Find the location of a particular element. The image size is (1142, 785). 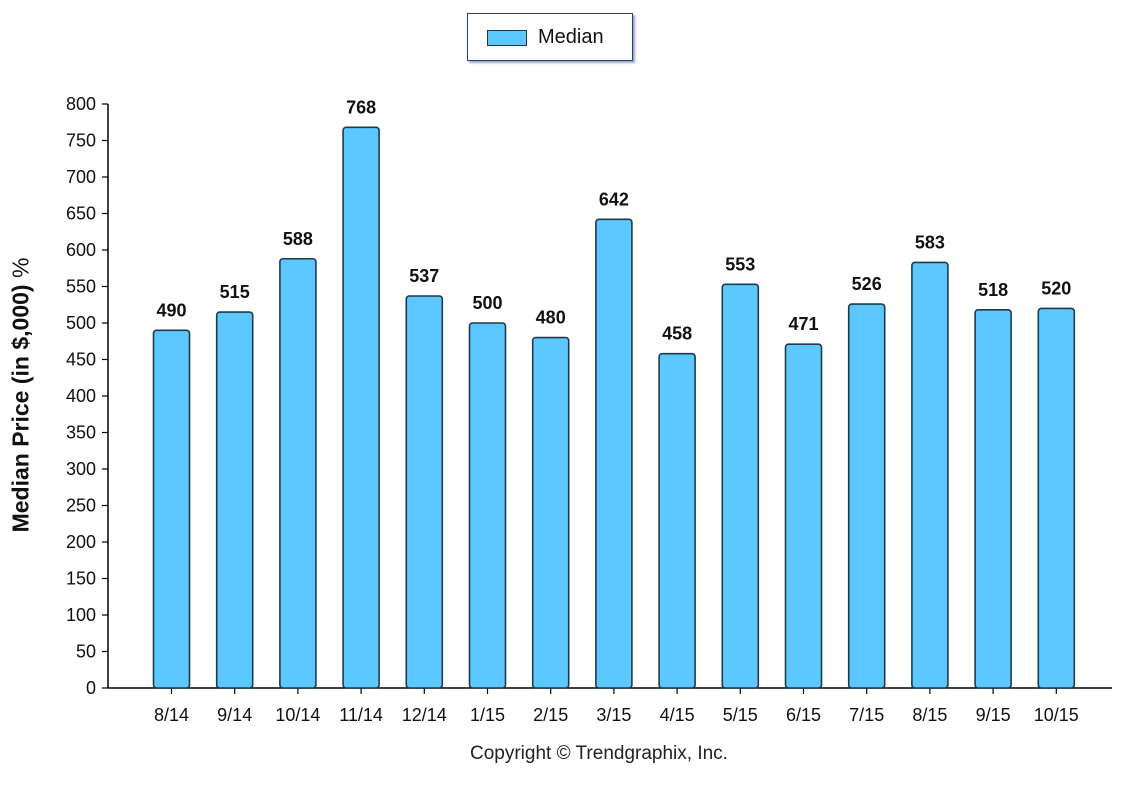

data-label: 553 is located at coordinates (740, 264).